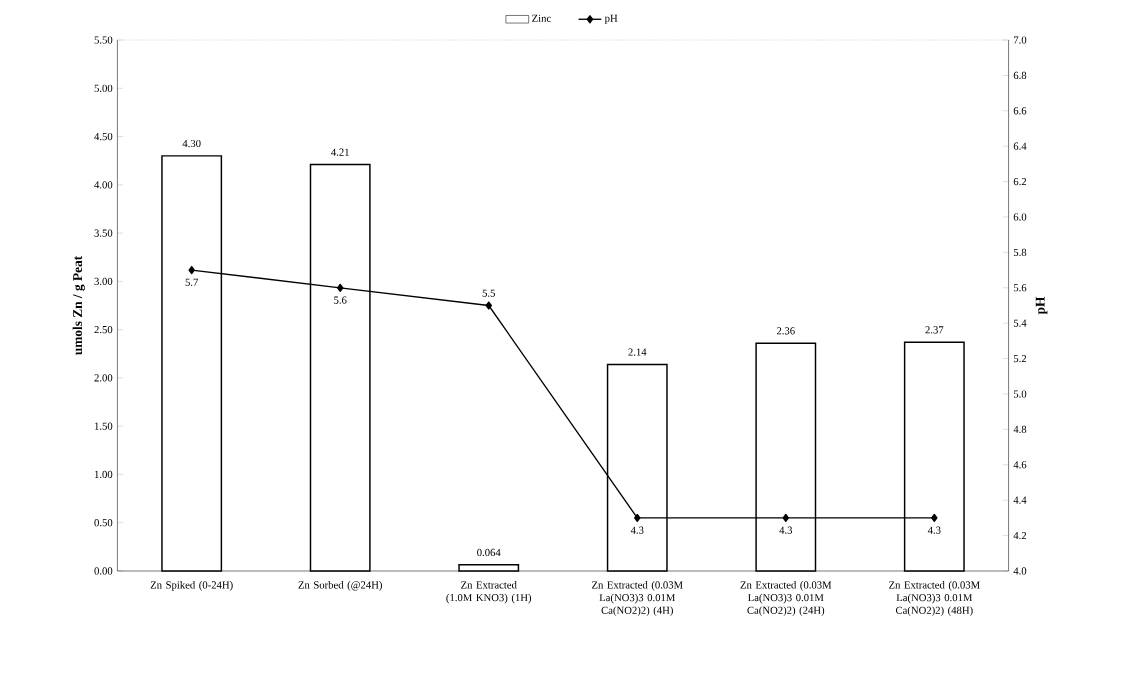  What do you see at coordinates (1020, 535) in the screenshot?
I see `y2-tick-label: 4.2` at bounding box center [1020, 535].